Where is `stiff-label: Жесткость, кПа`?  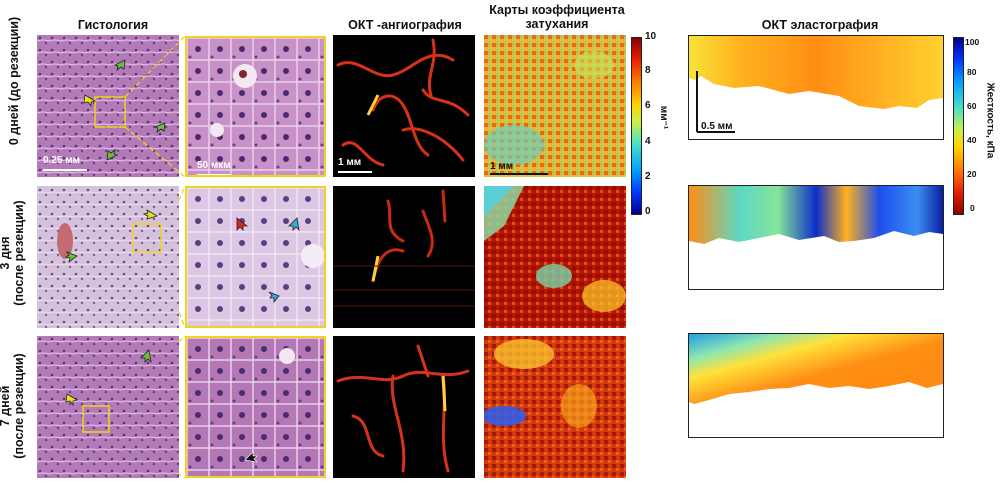 stiff-label: Жесткость, кПа is located at coordinates (990, 120).